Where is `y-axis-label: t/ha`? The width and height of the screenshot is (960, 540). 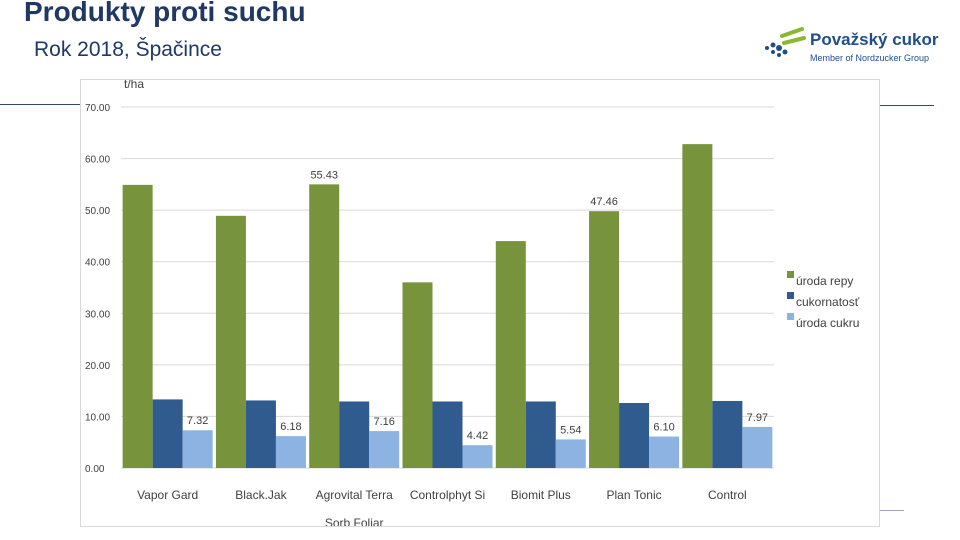
y-axis-label: t/ha is located at coordinates (134, 85).